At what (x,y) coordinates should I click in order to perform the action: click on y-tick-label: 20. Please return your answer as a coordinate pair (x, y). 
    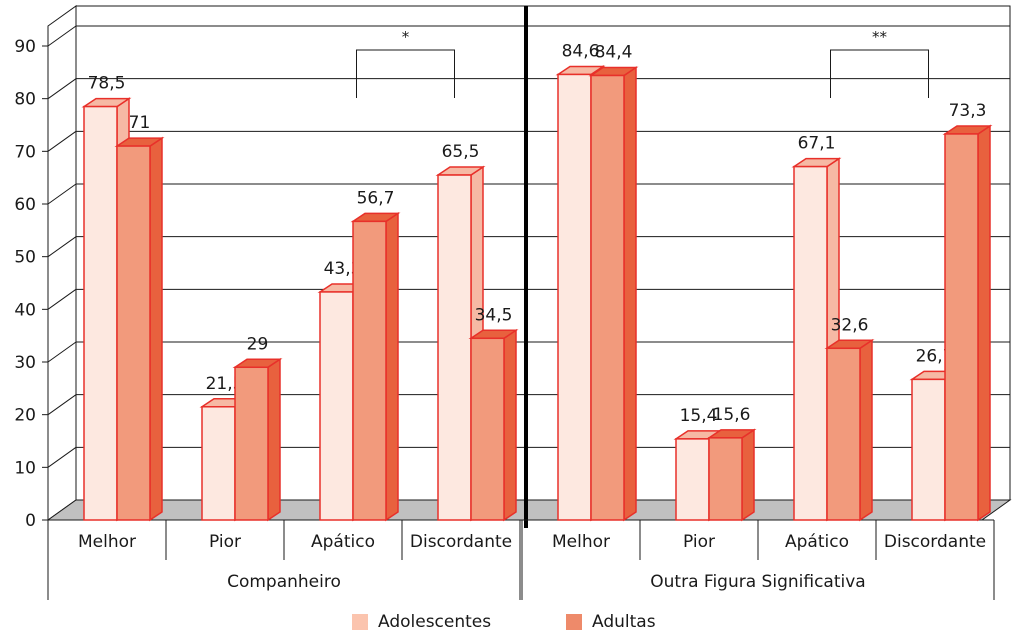
    Looking at the image, I should click on (25, 416).